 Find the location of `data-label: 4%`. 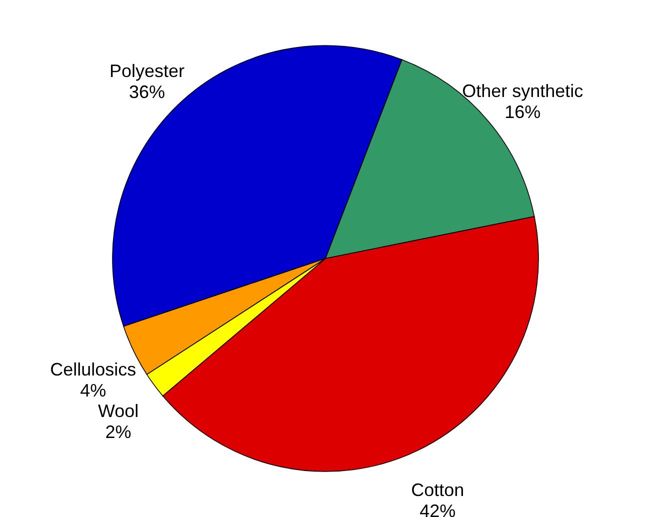

data-label: 4% is located at coordinates (93, 390).